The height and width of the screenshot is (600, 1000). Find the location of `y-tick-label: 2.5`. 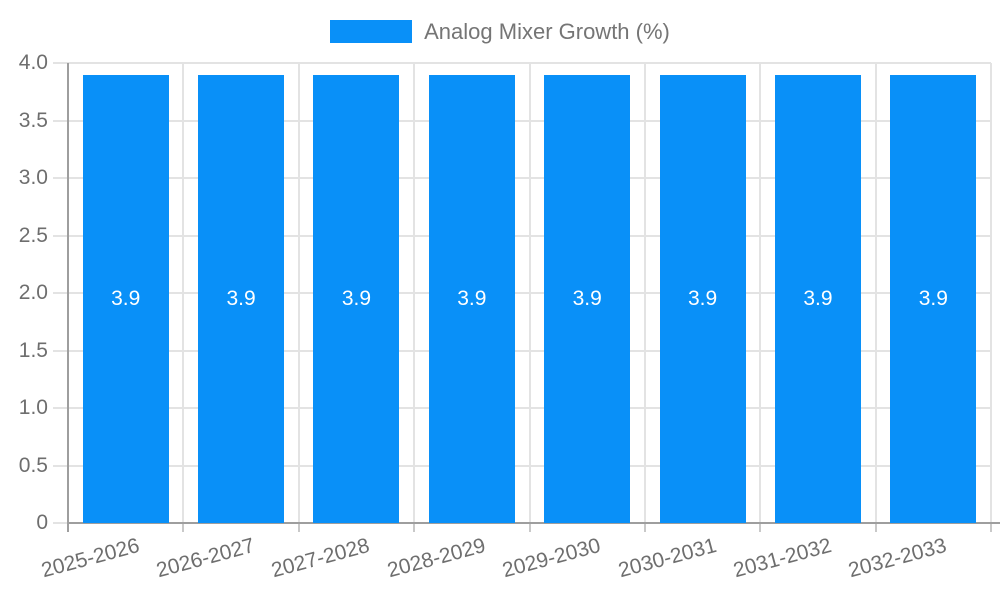

y-tick-label: 2.5 is located at coordinates (33, 235).